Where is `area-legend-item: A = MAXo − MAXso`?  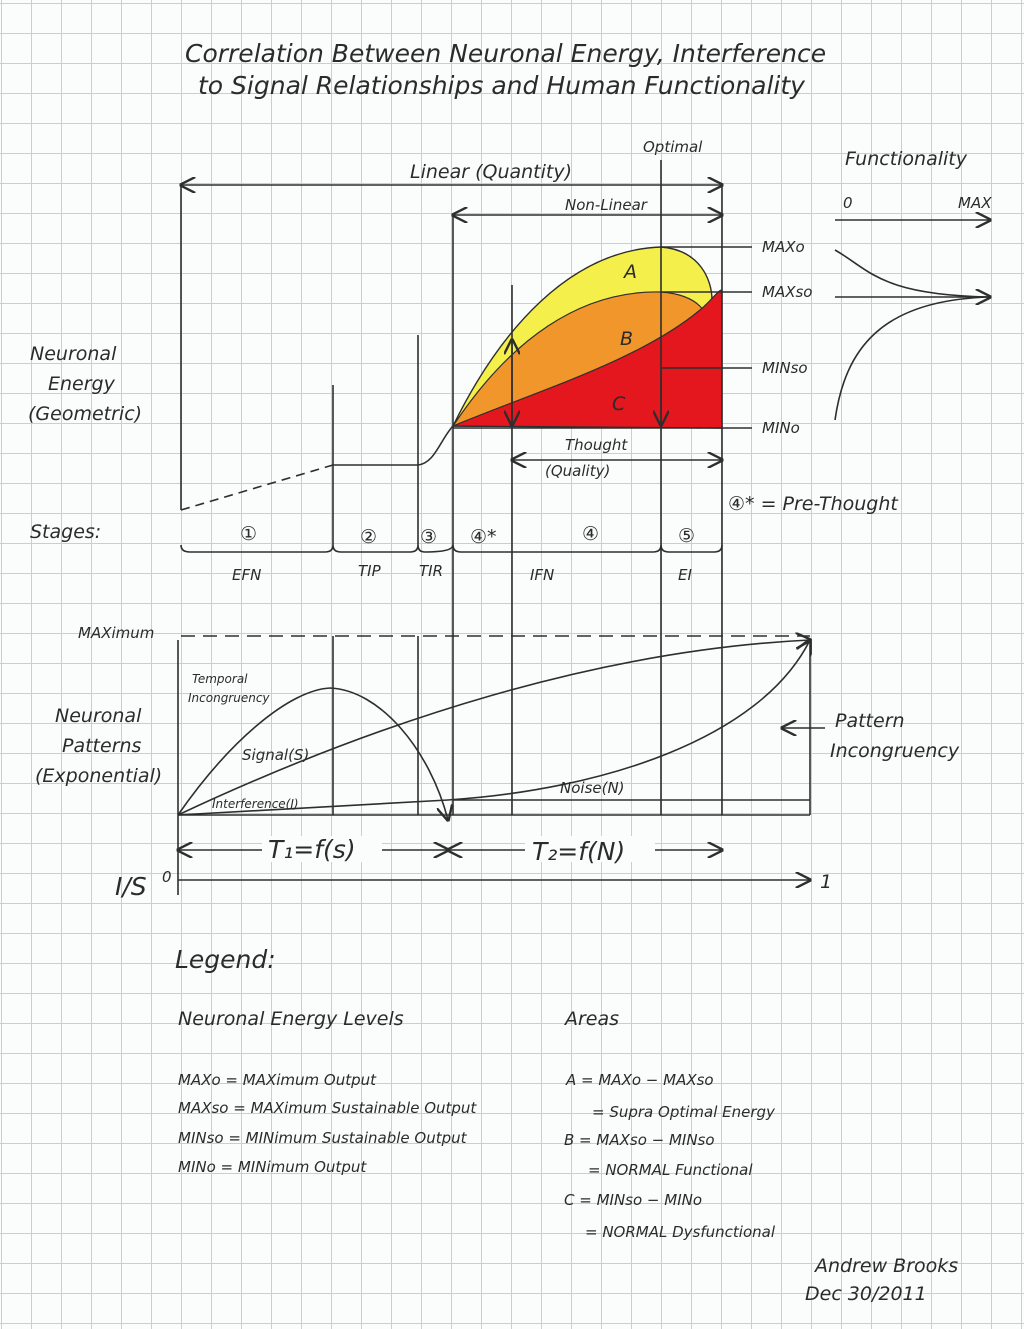 area-legend-item: A = MAXo − MAXso is located at coordinates (639, 1080).